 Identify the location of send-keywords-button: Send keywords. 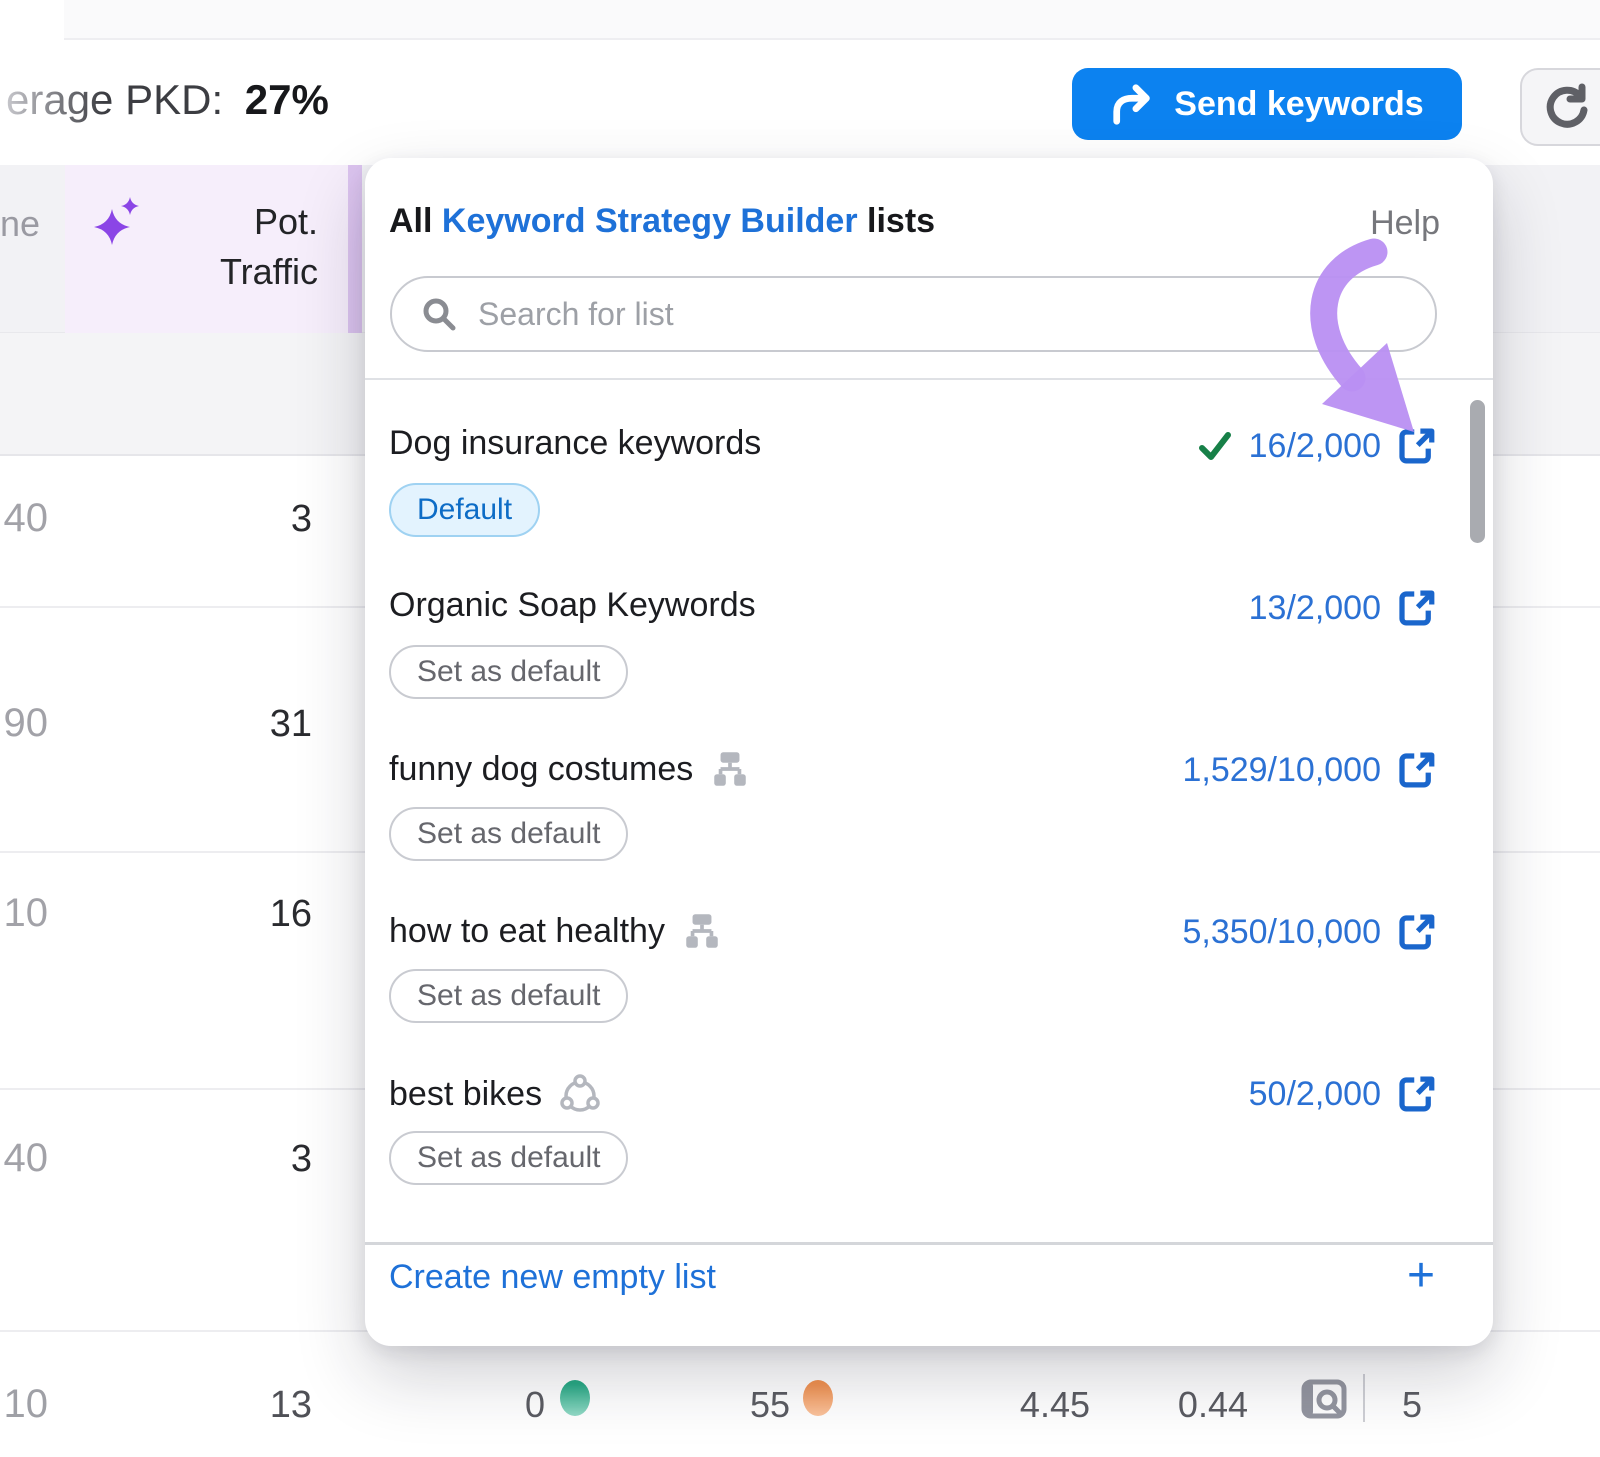
(1267, 104).